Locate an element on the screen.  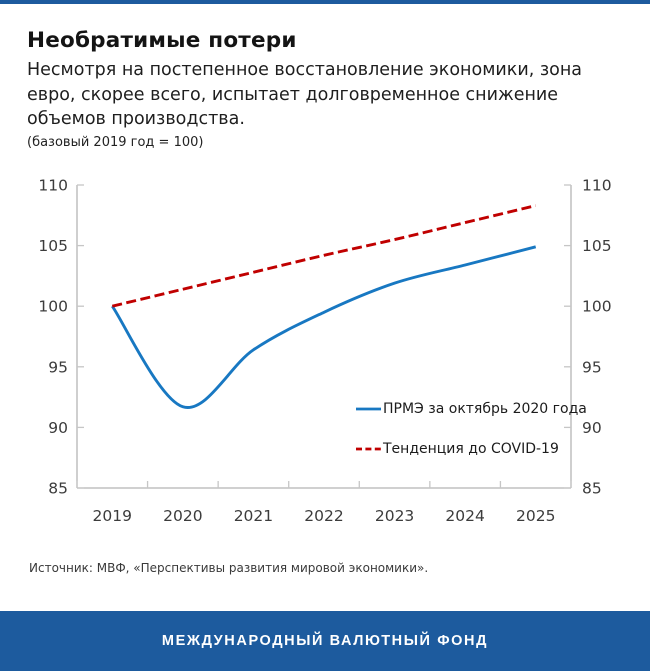
svg-text: 2021 is located at coordinates (253, 516).